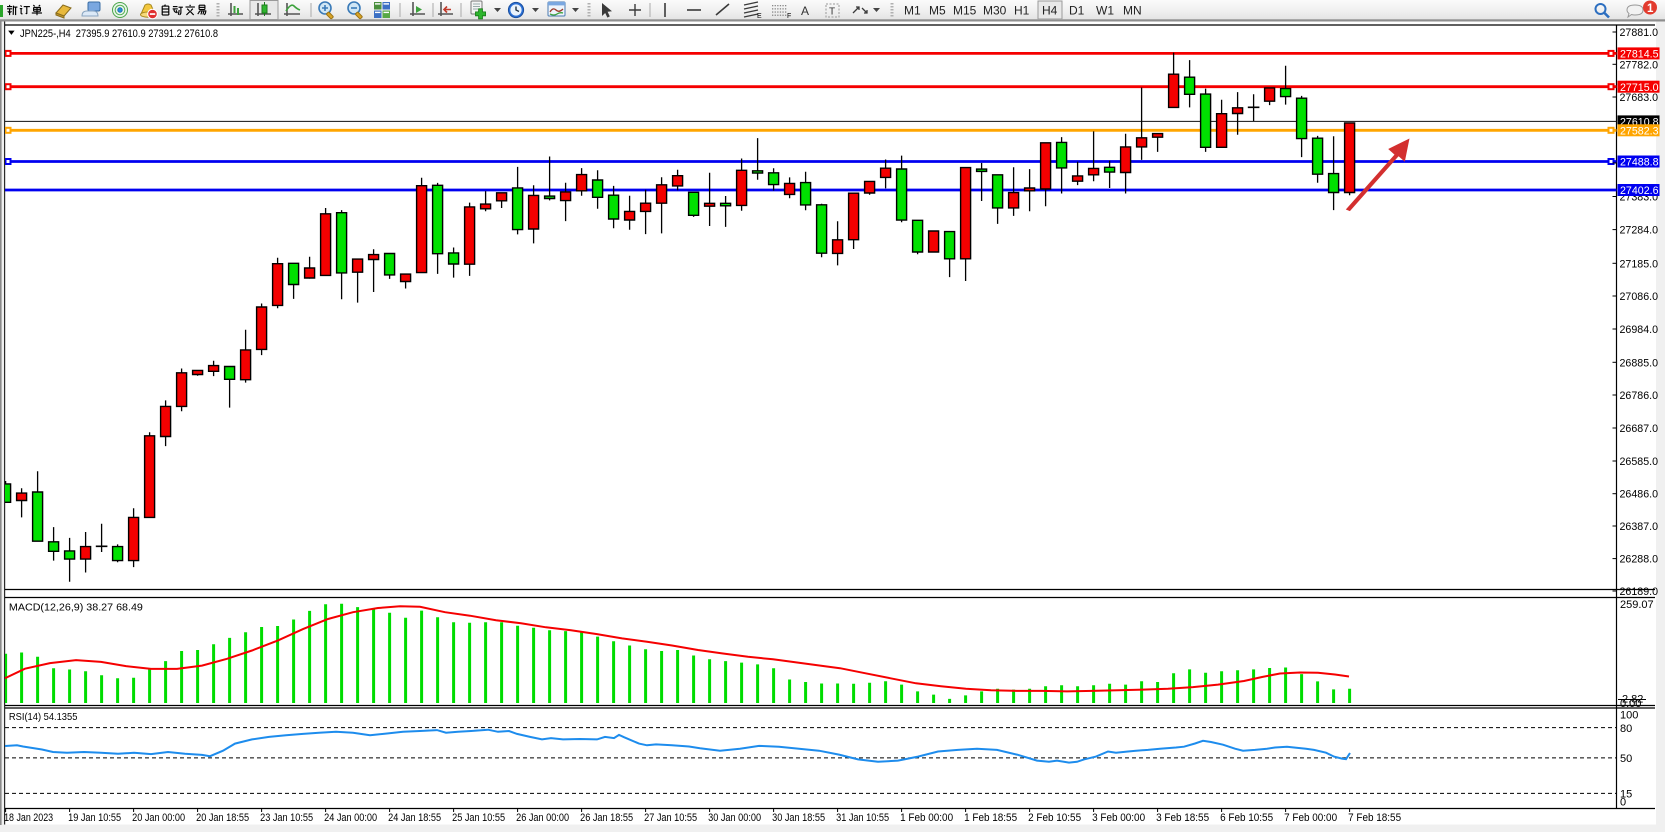 This screenshot has width=1665, height=832. I want to click on svg-text: 259.07, so click(1637, 605).